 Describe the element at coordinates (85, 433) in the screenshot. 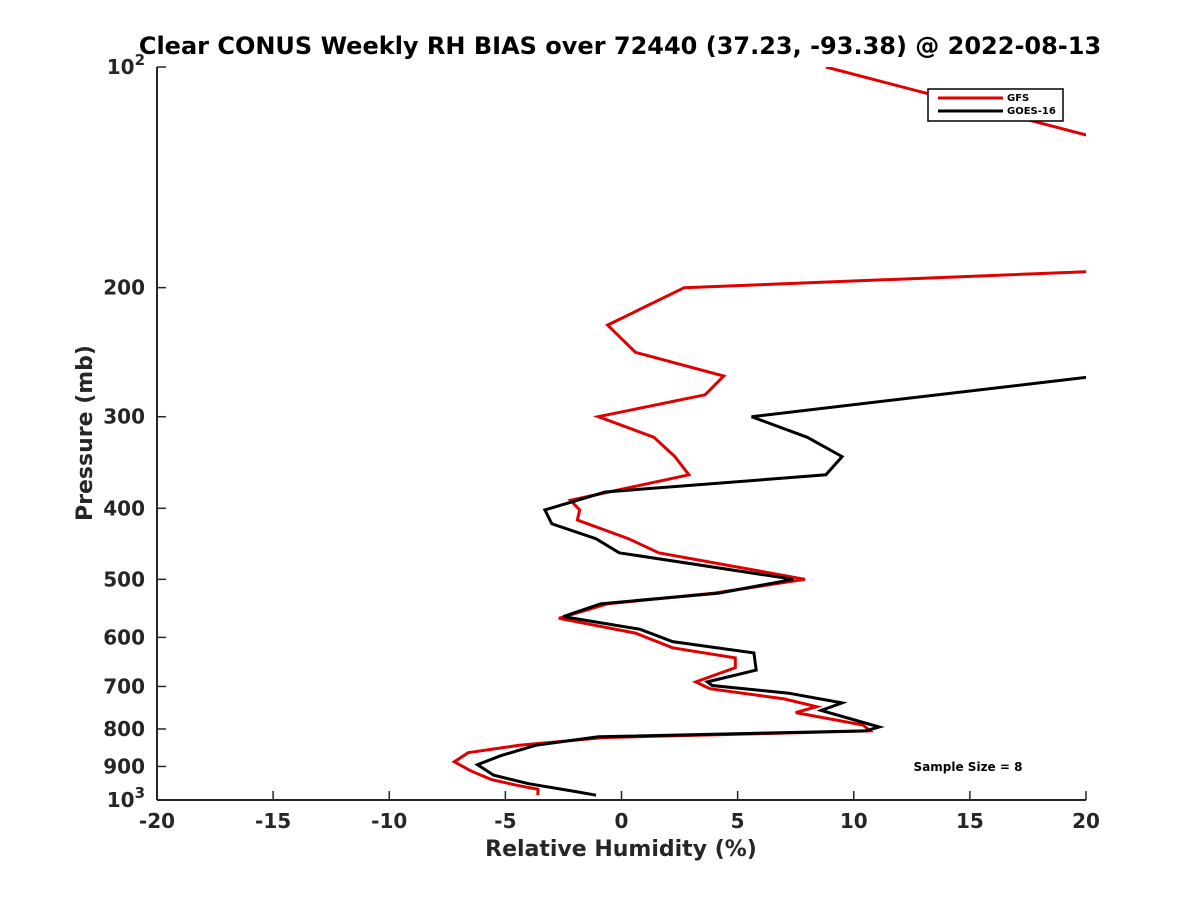

I see `y-axis-label: Pressure (mb)` at that location.